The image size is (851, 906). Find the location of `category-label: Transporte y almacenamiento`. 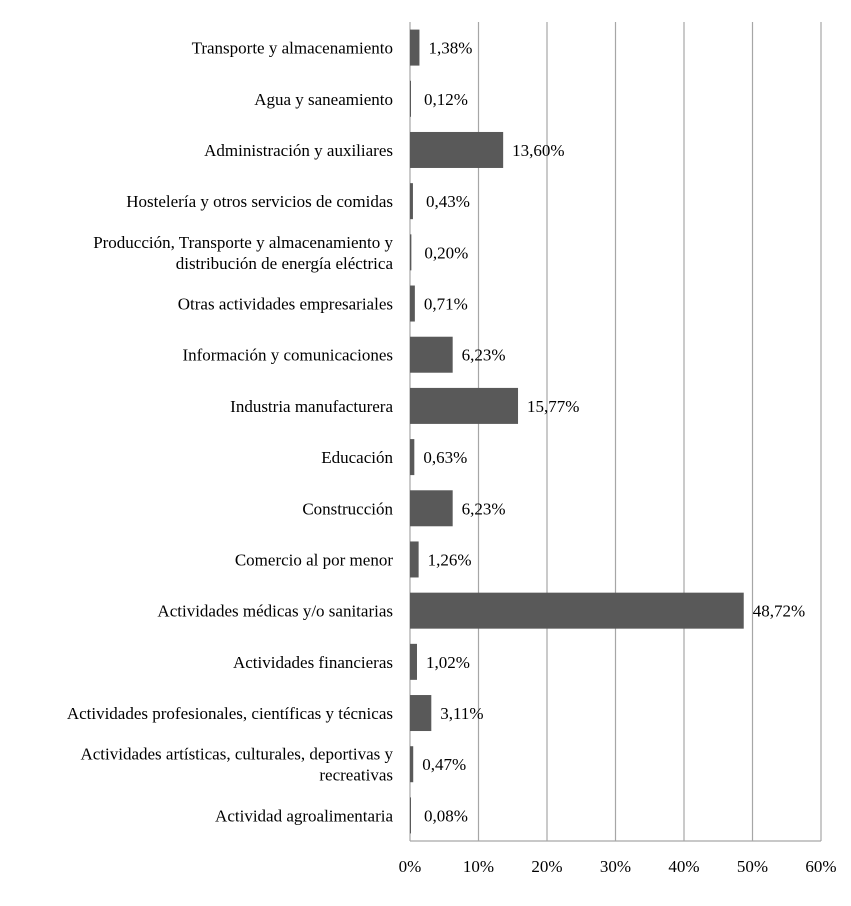

category-label: Transporte y almacenamiento is located at coordinates (292, 48).